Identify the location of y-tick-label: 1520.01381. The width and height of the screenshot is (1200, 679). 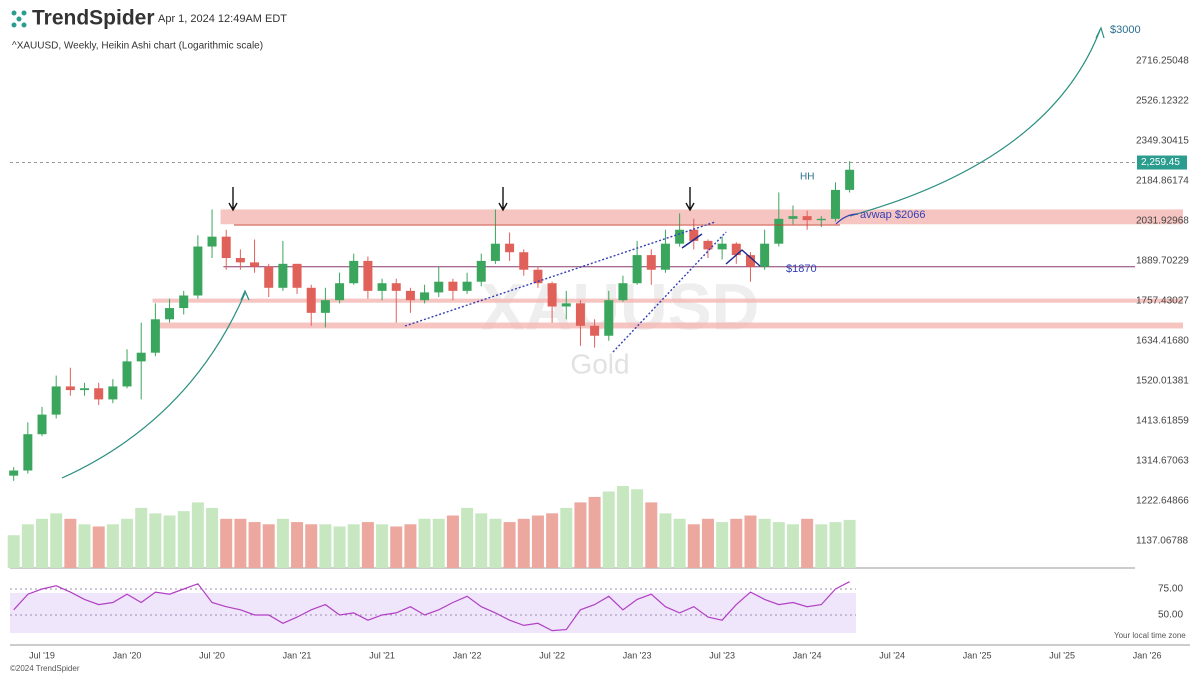
(1162, 381).